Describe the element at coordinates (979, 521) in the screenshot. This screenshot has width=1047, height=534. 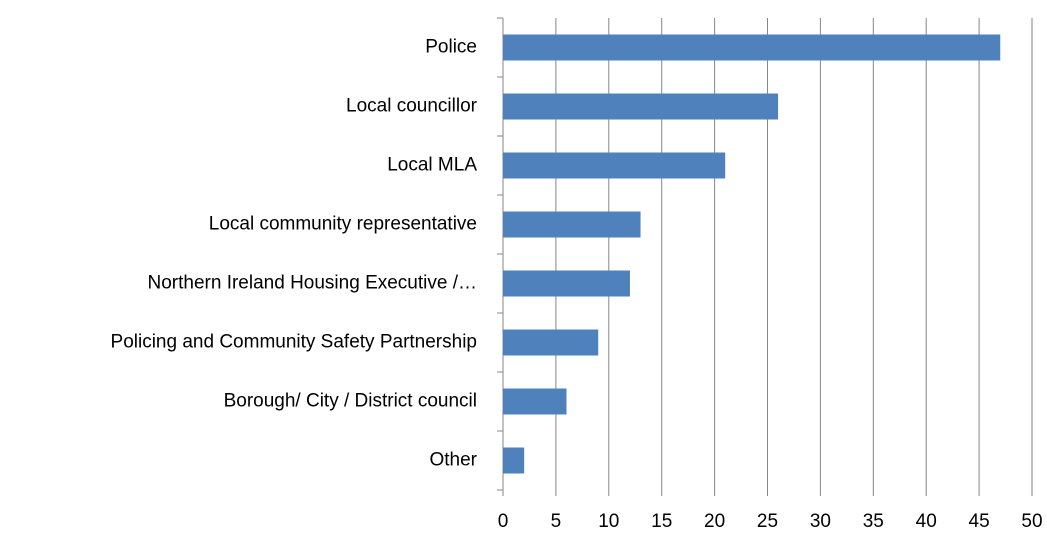
I see `x-tick-label: 45` at that location.